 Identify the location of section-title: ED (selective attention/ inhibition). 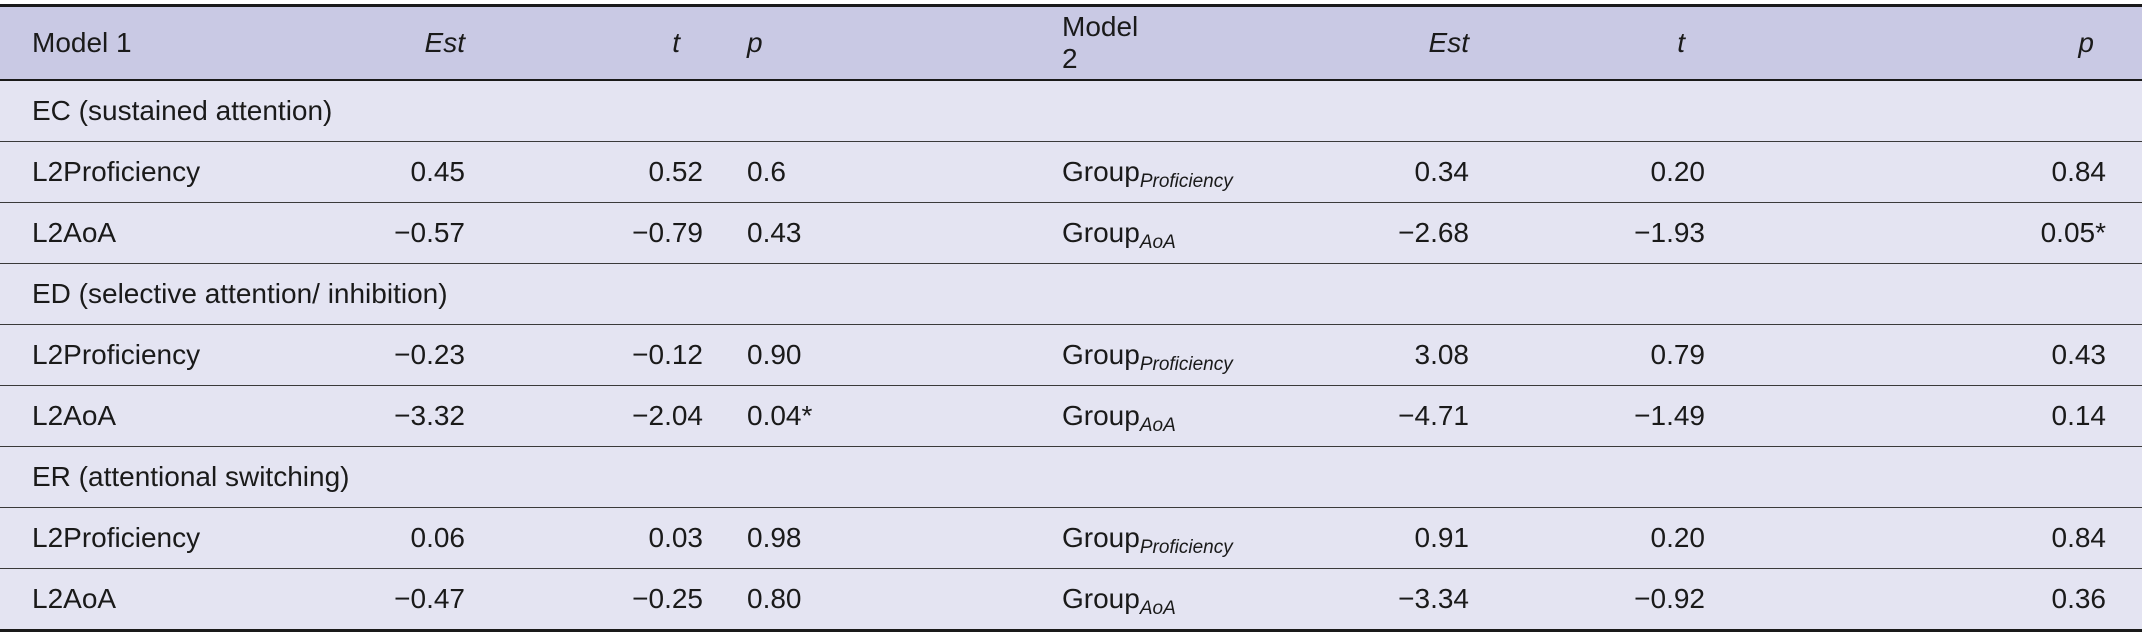
(1071, 294).